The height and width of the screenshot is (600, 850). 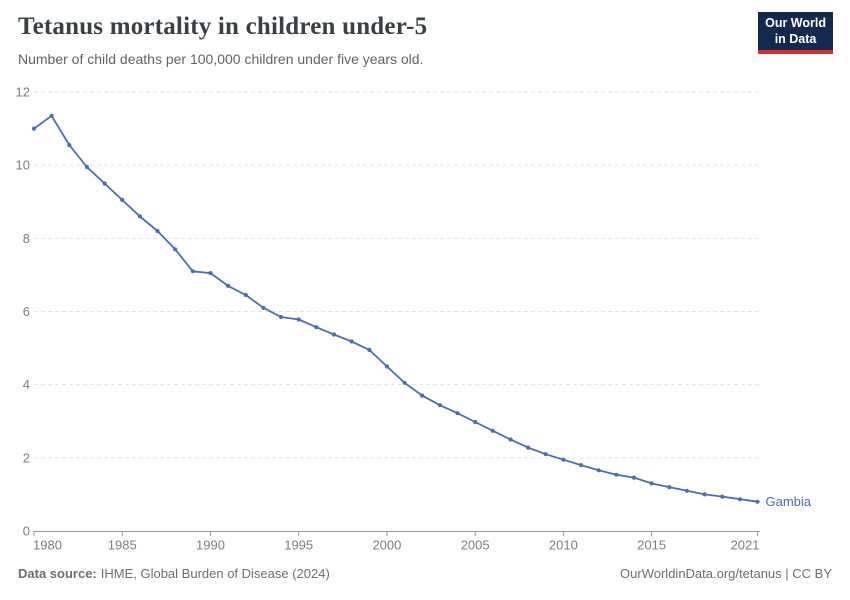 I want to click on data-point-gambia-1980, so click(x=34, y=128).